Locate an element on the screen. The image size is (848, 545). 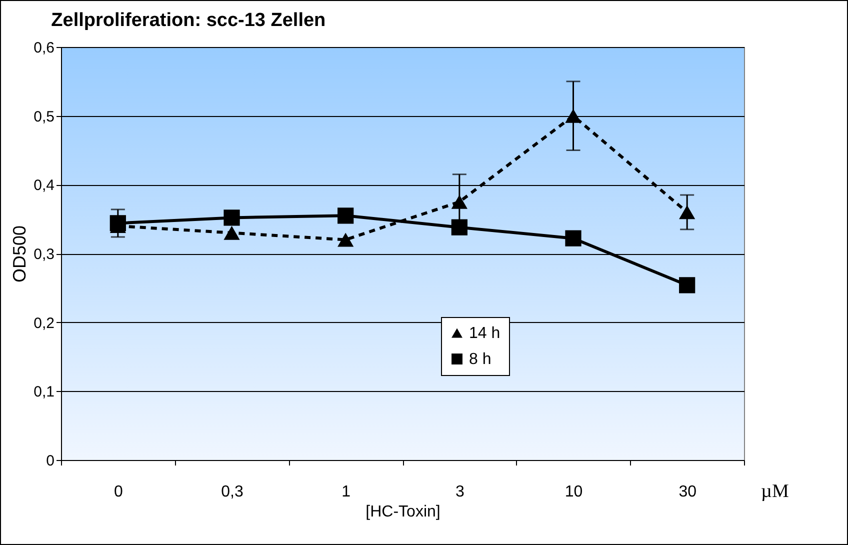
y-tick-label: 0,5 is located at coordinates (44, 117).